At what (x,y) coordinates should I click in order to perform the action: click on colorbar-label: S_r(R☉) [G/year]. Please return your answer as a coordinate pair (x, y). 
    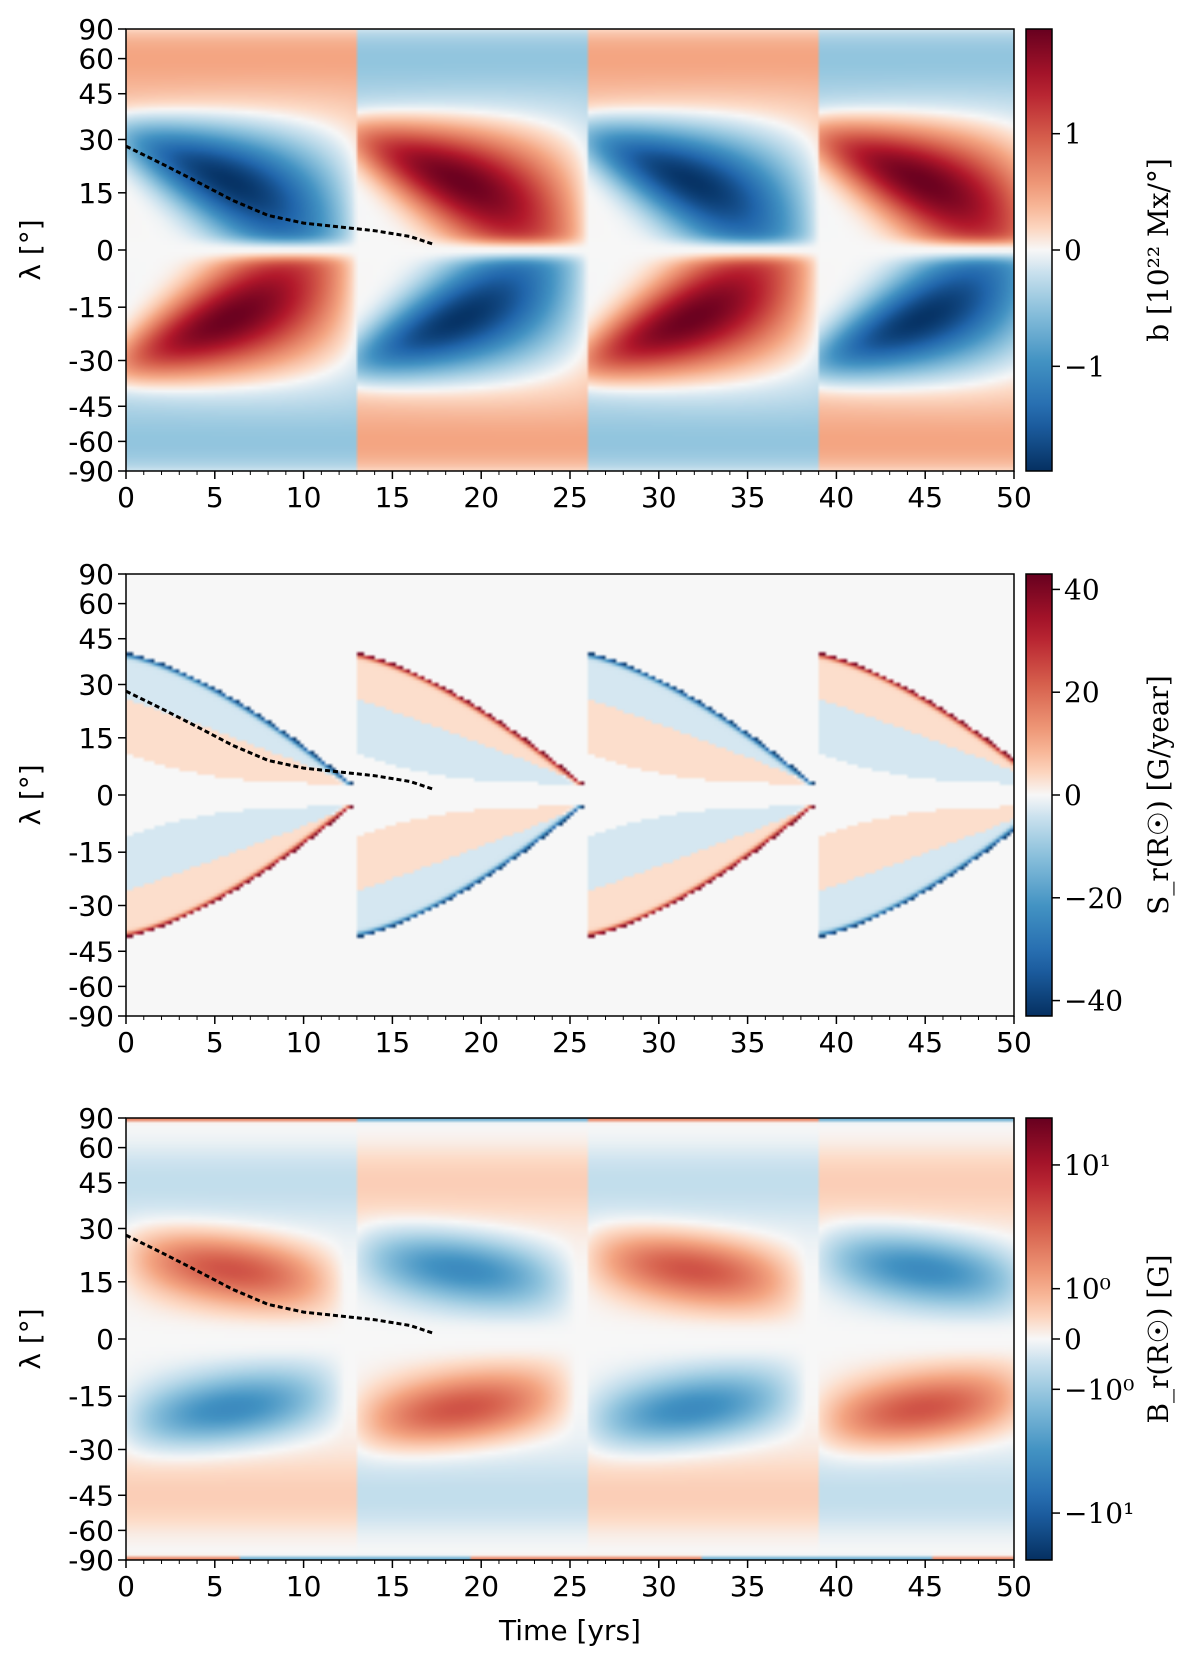
    Looking at the image, I should click on (1158, 795).